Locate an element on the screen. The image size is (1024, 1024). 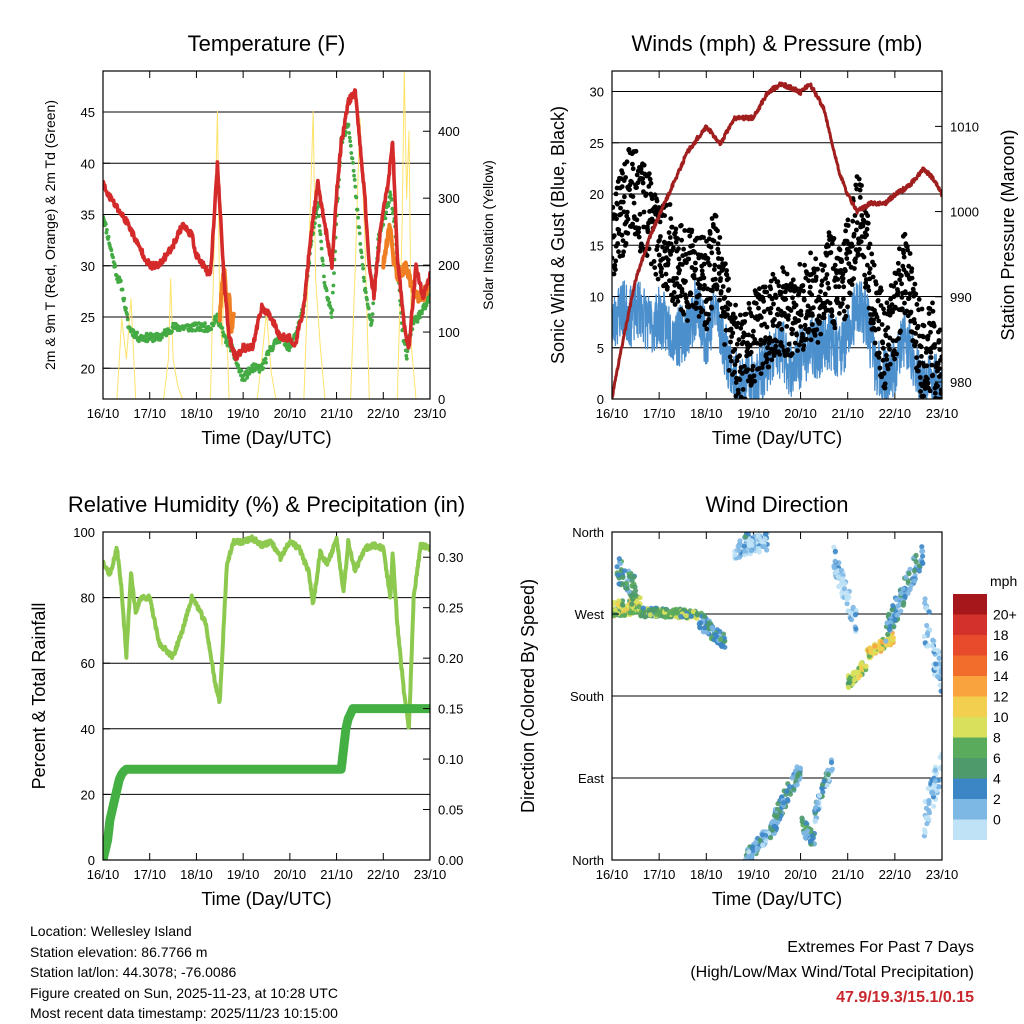
temperature-x-tick-label: 18/10 is located at coordinates (196, 413).